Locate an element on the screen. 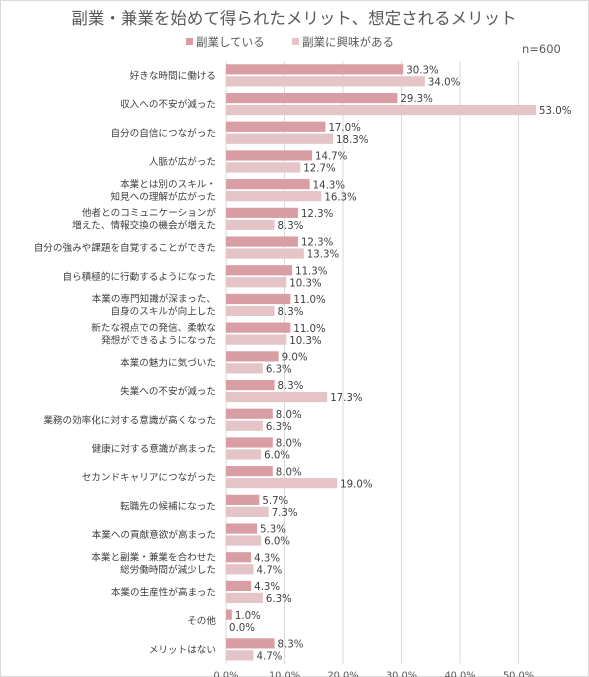 The image size is (589, 677). value-label-0: 12.3% is located at coordinates (317, 243).